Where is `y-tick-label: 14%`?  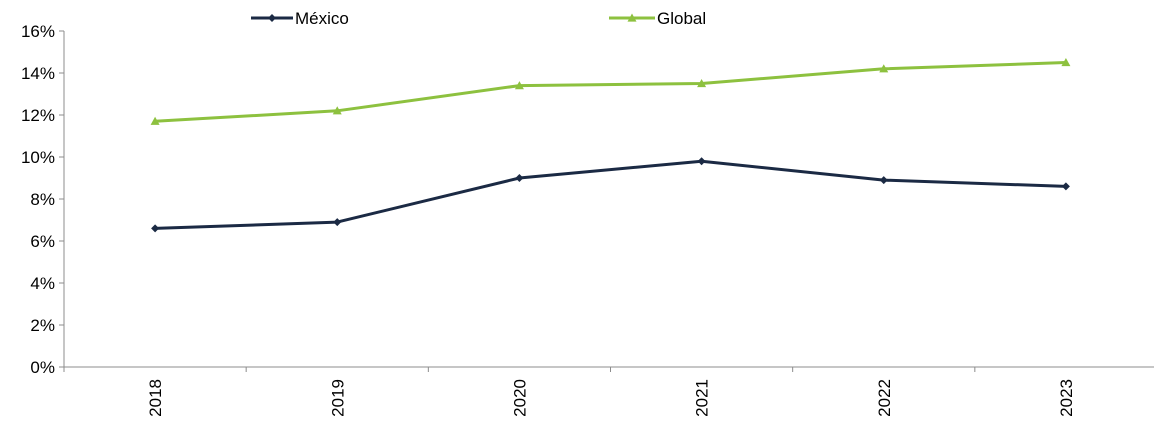 y-tick-label: 14% is located at coordinates (38, 73).